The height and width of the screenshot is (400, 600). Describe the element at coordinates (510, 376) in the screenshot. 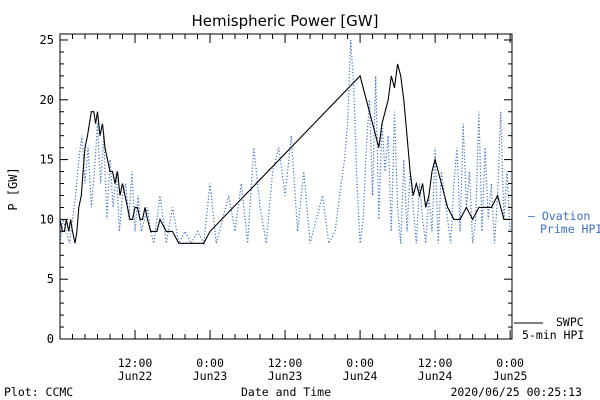

I see `x-tick-date: Jun25` at that location.